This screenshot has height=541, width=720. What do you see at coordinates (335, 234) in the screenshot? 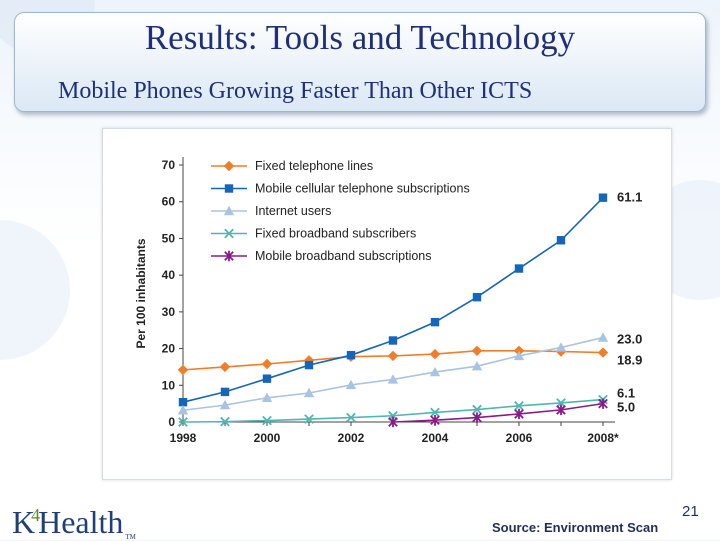
I see `legend-entry-fixed_broadband: Fixed broadband subscribers` at bounding box center [335, 234].